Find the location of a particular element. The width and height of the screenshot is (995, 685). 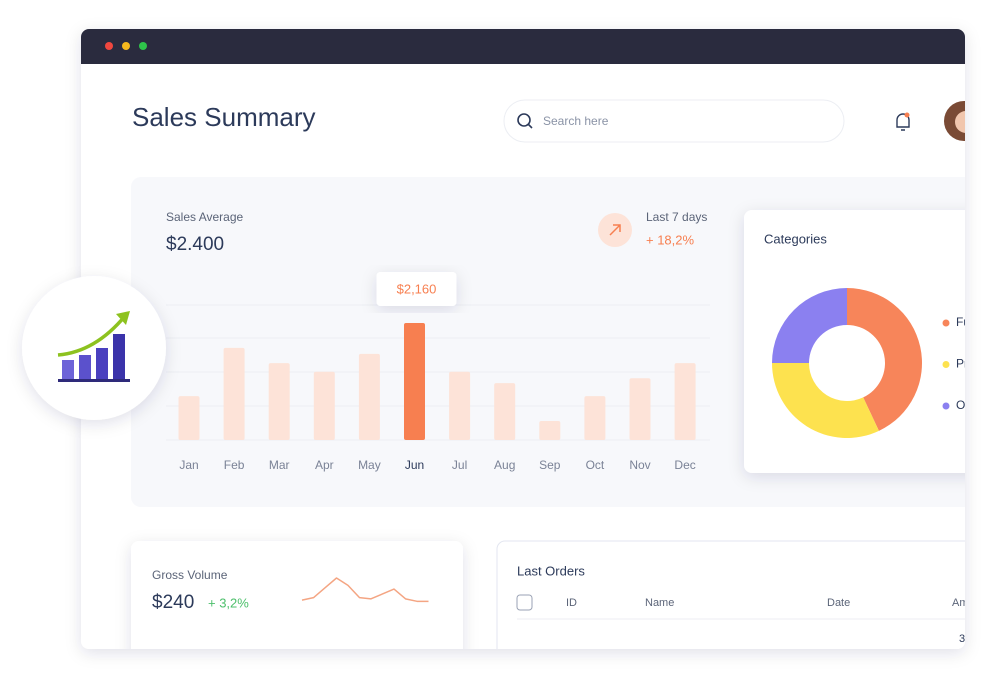

growth-icon is located at coordinates (93, 346).